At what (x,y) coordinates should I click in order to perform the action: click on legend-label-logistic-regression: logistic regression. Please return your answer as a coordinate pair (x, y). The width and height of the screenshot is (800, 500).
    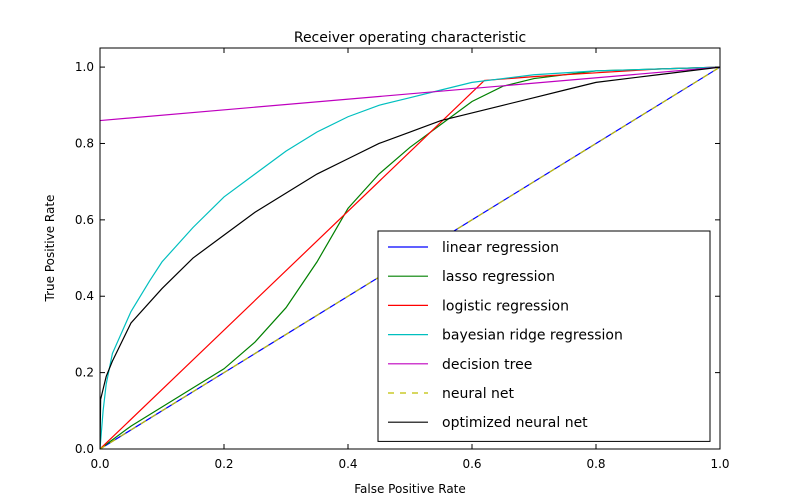
    Looking at the image, I should click on (505, 306).